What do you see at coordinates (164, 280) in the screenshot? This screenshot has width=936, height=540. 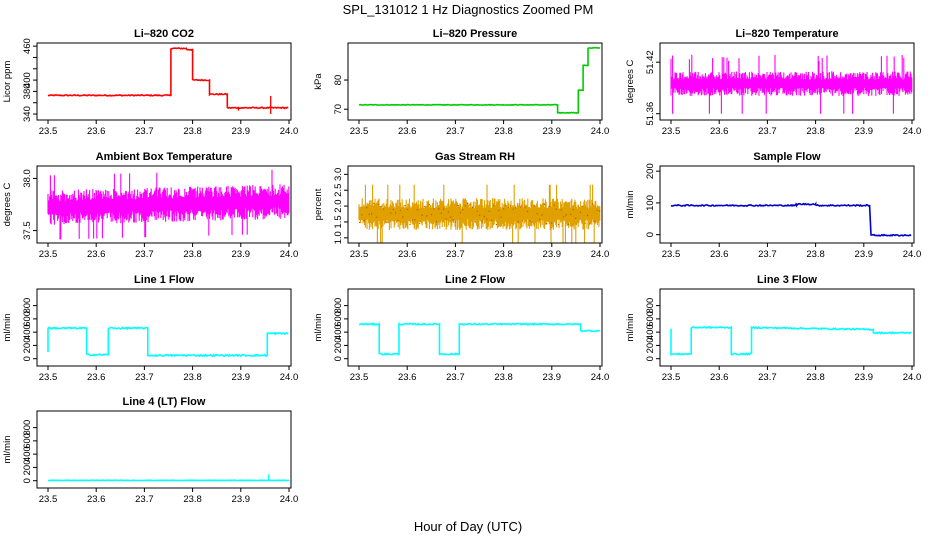 I see `panel-title: Line 1 Flow` at bounding box center [164, 280].